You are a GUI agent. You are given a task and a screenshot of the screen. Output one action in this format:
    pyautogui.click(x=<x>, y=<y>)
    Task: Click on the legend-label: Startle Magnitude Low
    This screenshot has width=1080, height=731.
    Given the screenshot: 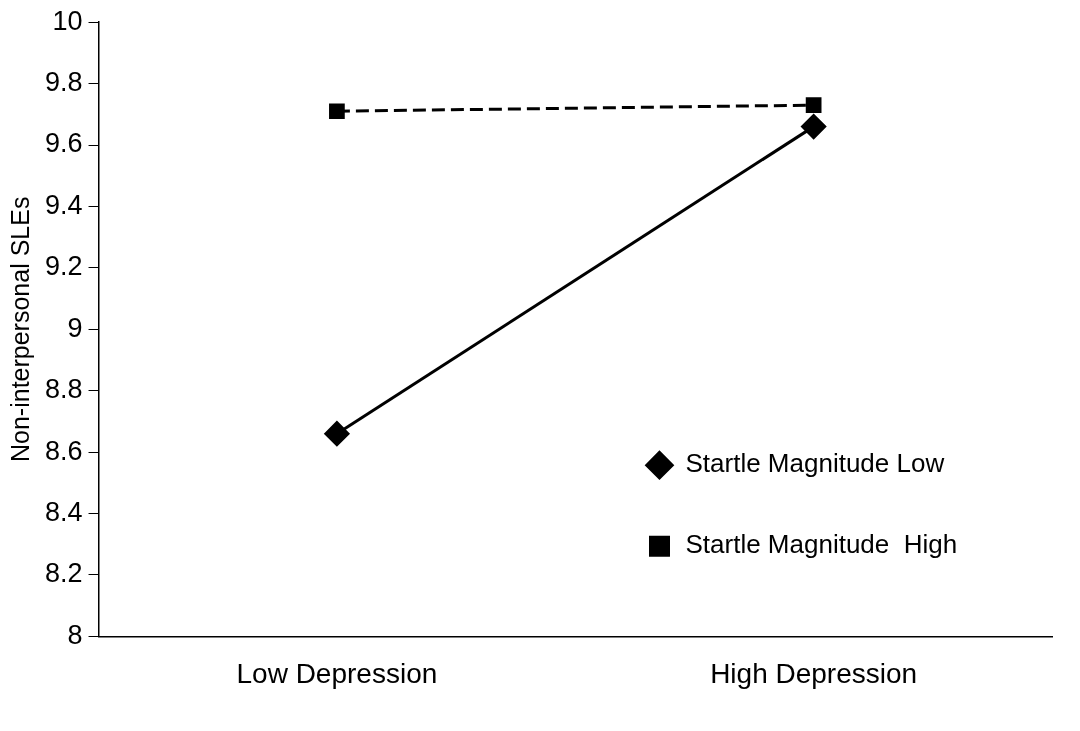 What is the action you would take?
    pyautogui.click(x=815, y=463)
    